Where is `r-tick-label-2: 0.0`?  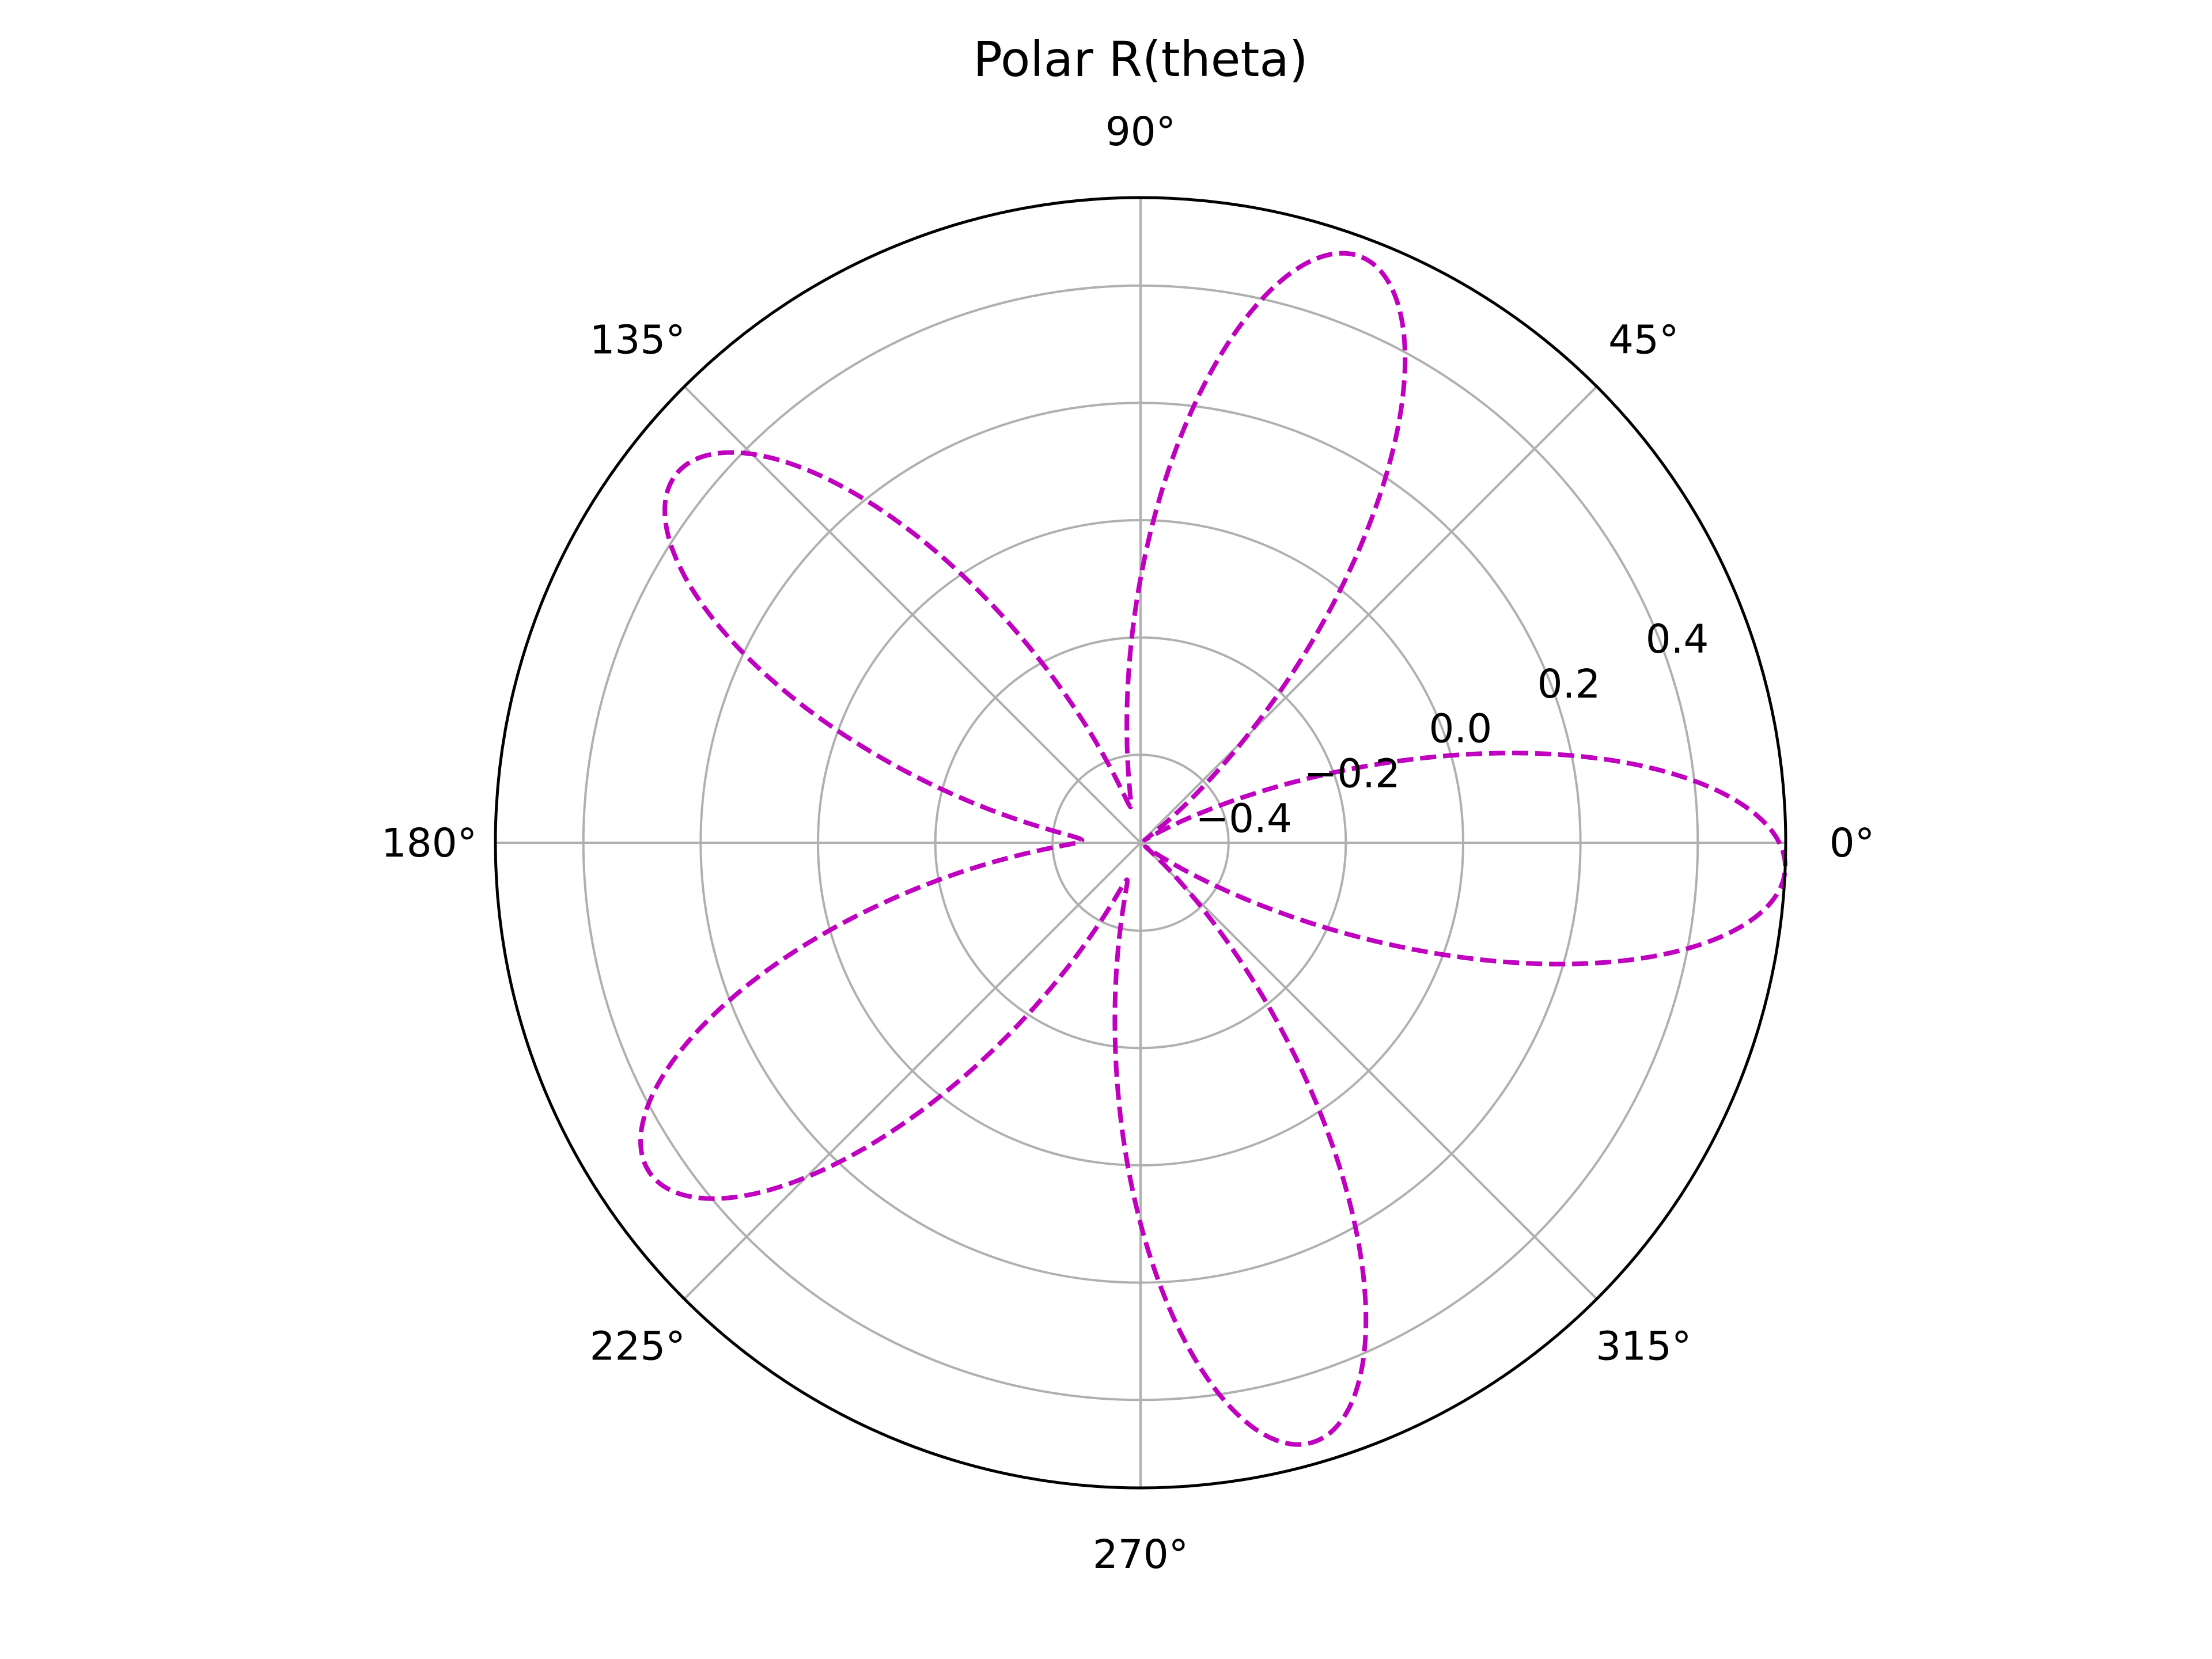 r-tick-label-2: 0.0 is located at coordinates (1461, 729).